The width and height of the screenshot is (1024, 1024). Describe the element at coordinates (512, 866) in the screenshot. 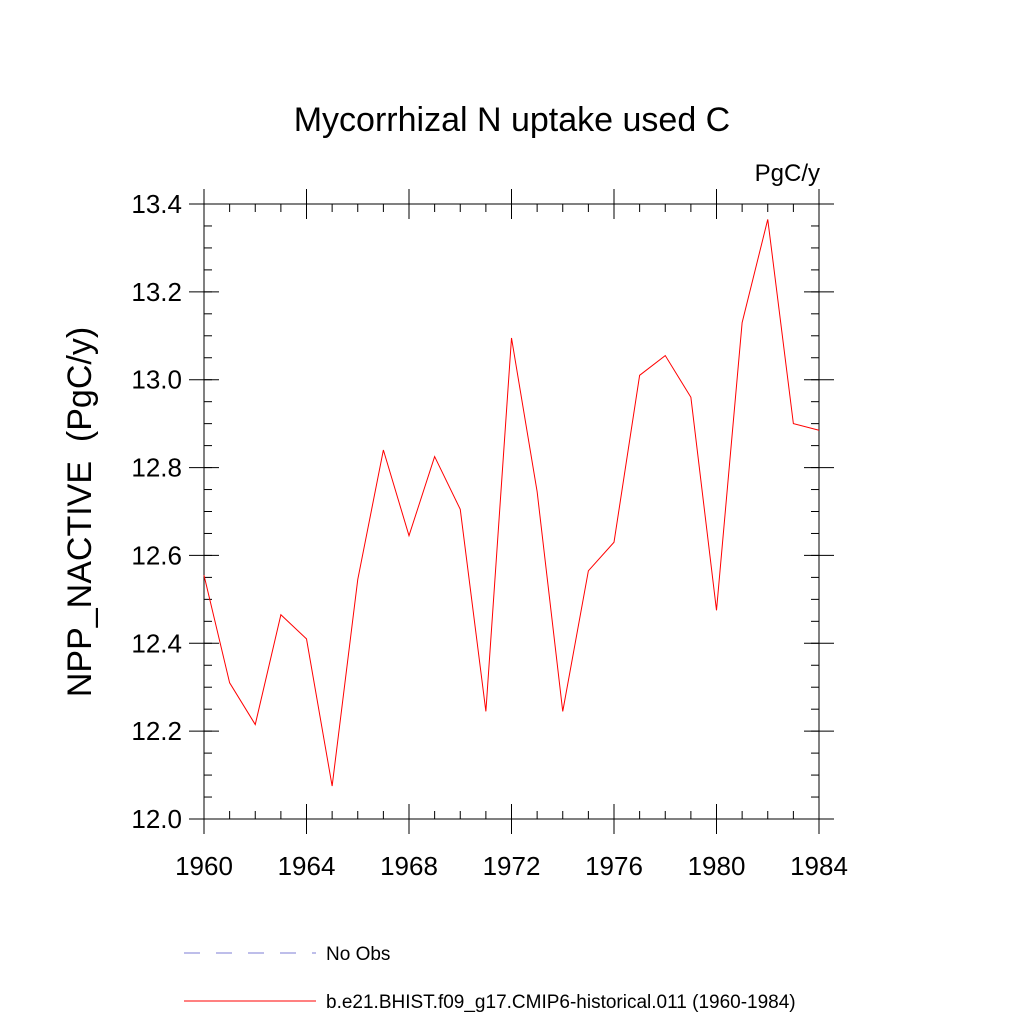

I see `x-tick-label: 1972` at that location.